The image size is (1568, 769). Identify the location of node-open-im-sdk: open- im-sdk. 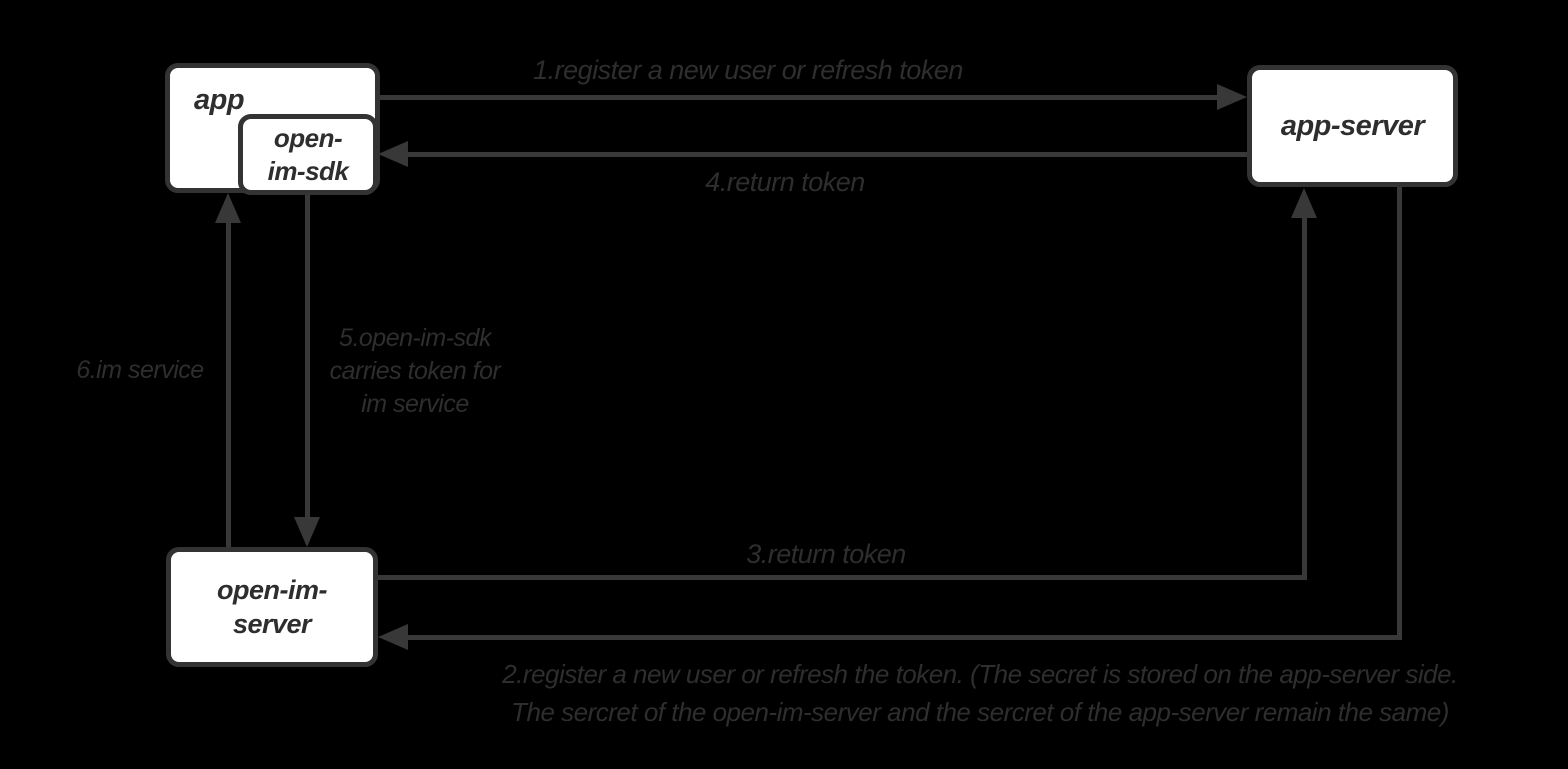
(308, 154).